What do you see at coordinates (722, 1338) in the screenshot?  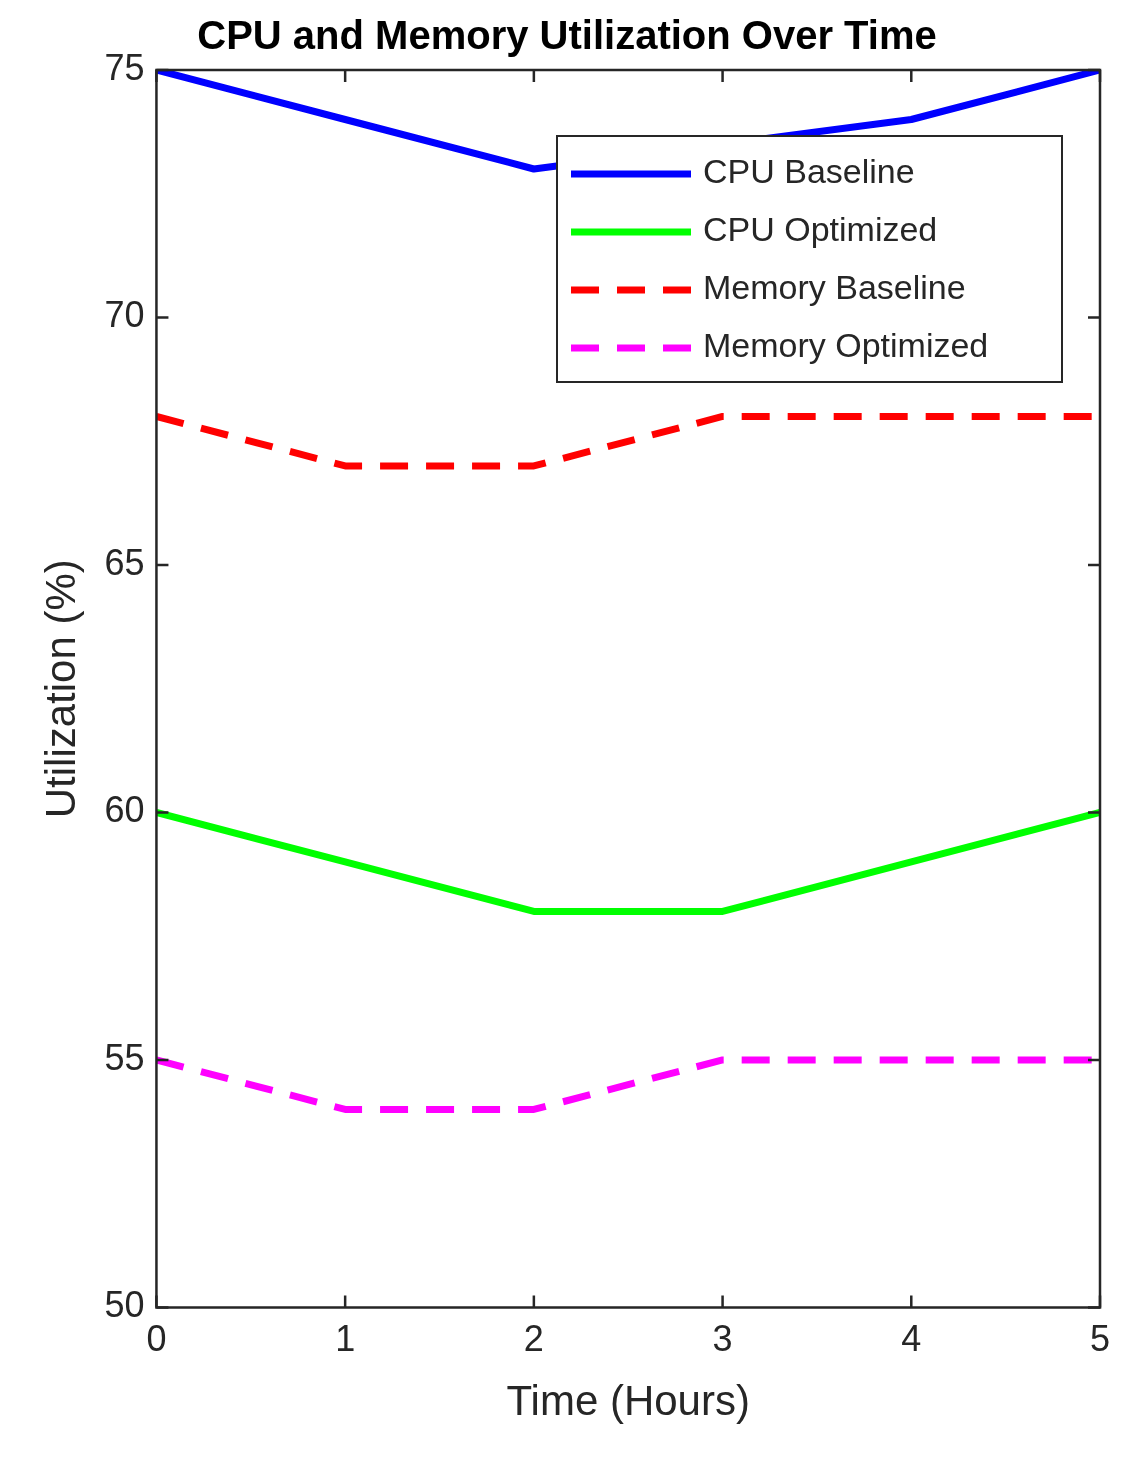 I see `x-tick-label: 3` at bounding box center [722, 1338].